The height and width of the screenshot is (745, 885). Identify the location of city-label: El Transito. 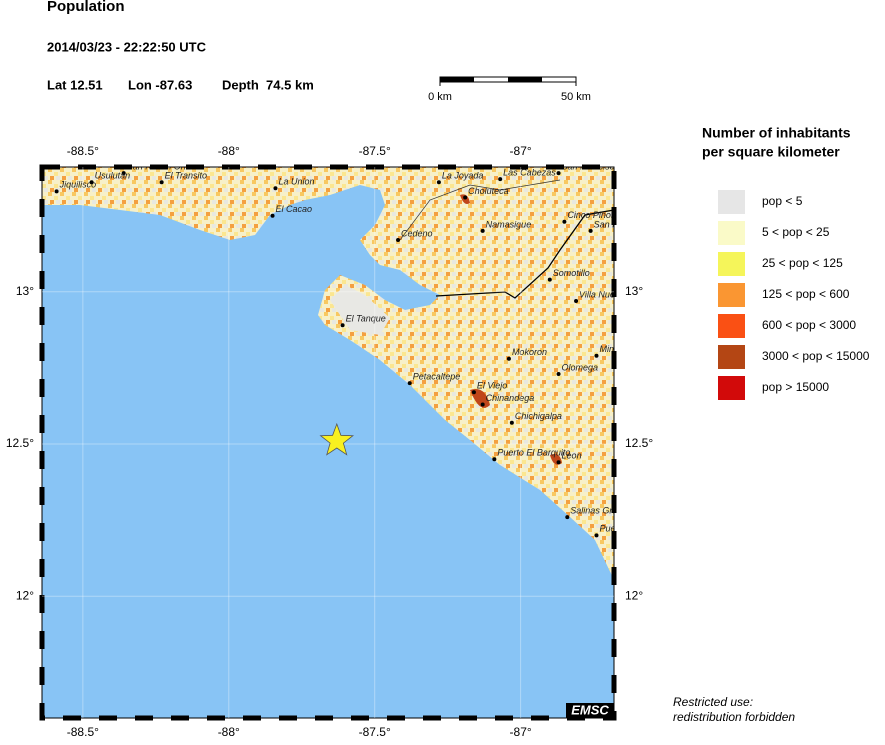
(186, 176).